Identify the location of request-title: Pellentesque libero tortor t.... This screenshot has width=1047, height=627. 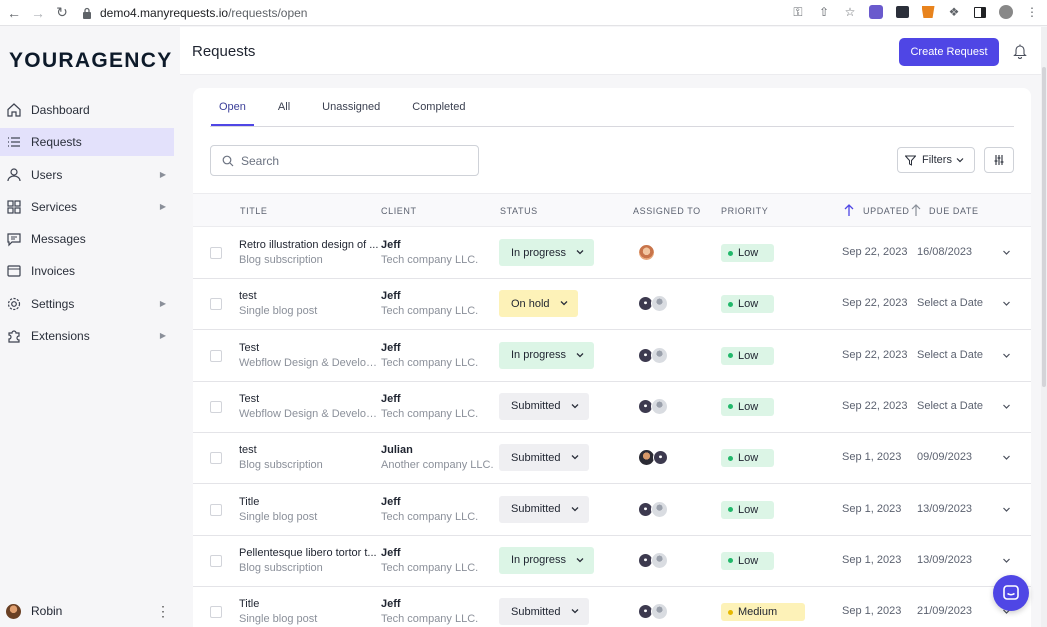
(308, 552).